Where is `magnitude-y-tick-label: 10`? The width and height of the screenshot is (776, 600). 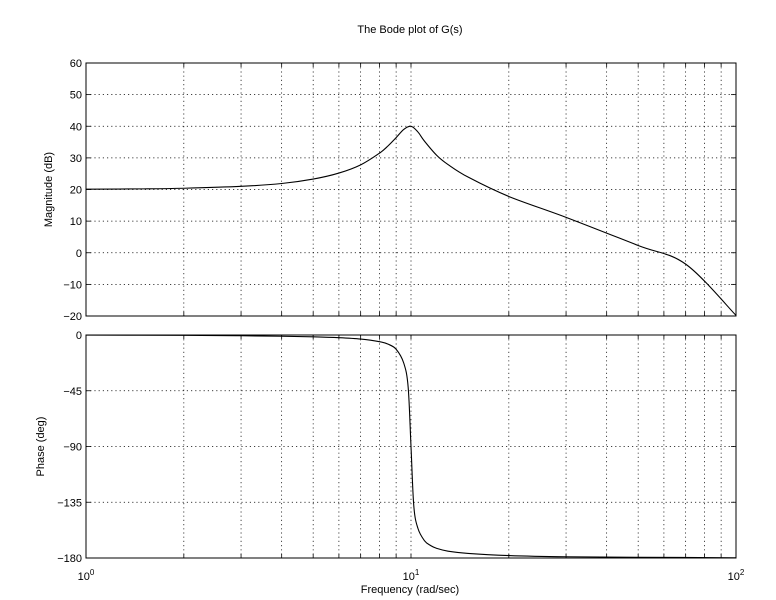 magnitude-y-tick-label: 10 is located at coordinates (76, 222).